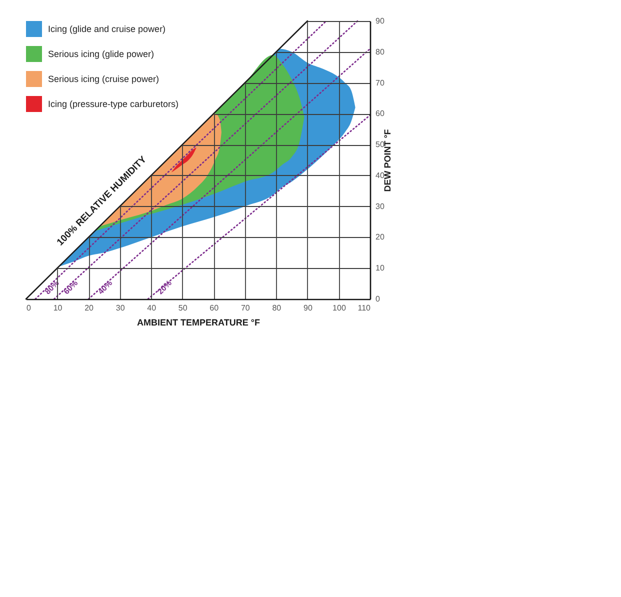 This screenshot has width=621, height=597. I want to click on legend-label: Icing (pressure-type carburetors), so click(113, 104).